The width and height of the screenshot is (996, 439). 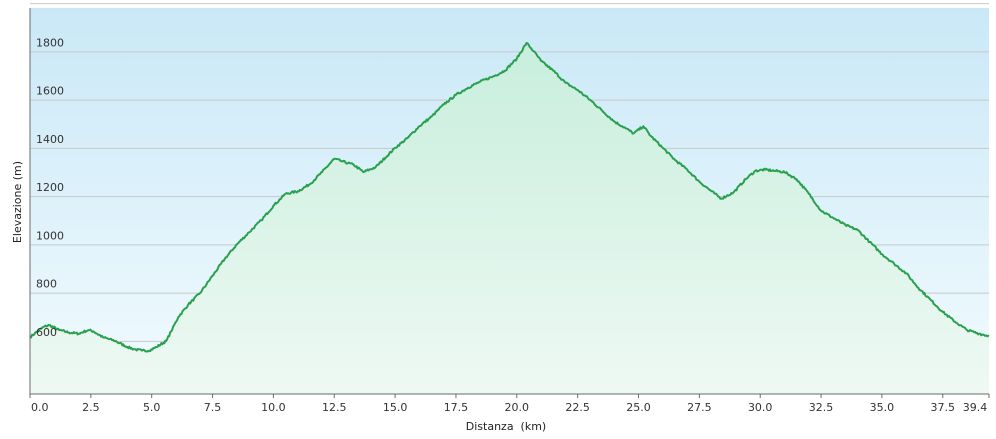 What do you see at coordinates (395, 407) in the screenshot?
I see `x-tick-label: 15.0` at bounding box center [395, 407].